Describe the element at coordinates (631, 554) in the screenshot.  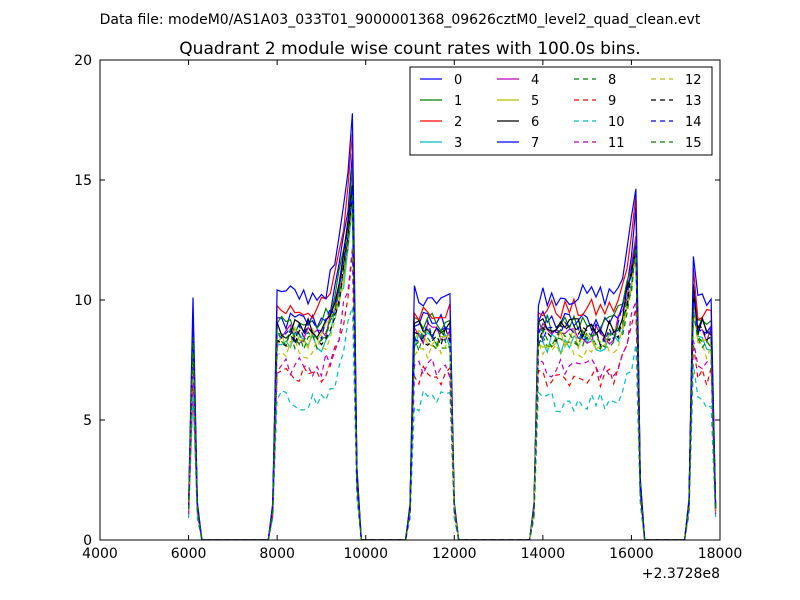
I see `x-tick-label: 16000` at that location.